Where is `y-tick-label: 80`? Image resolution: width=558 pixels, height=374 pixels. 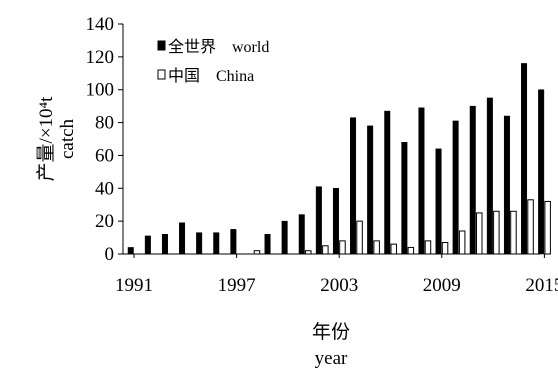
y-tick-label: 80 is located at coordinates (104, 123).